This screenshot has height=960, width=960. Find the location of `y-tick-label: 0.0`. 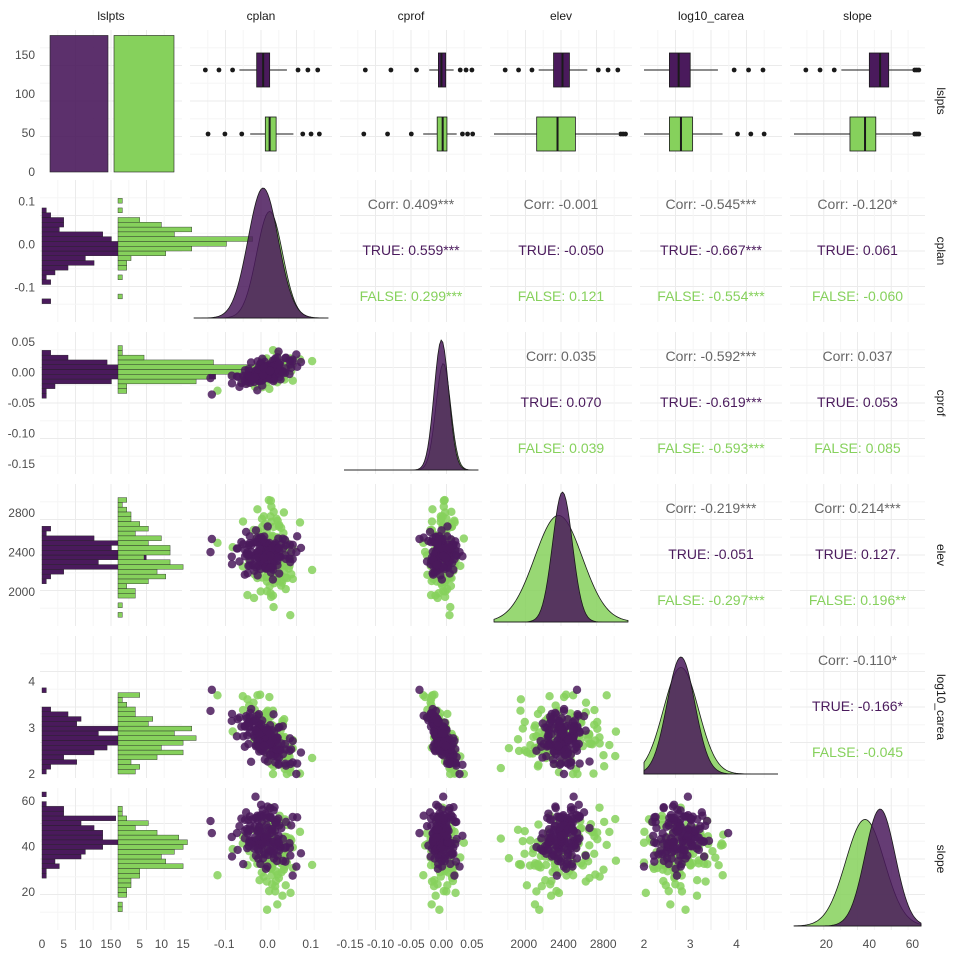

y-tick-label: 0.0 is located at coordinates (26, 245).